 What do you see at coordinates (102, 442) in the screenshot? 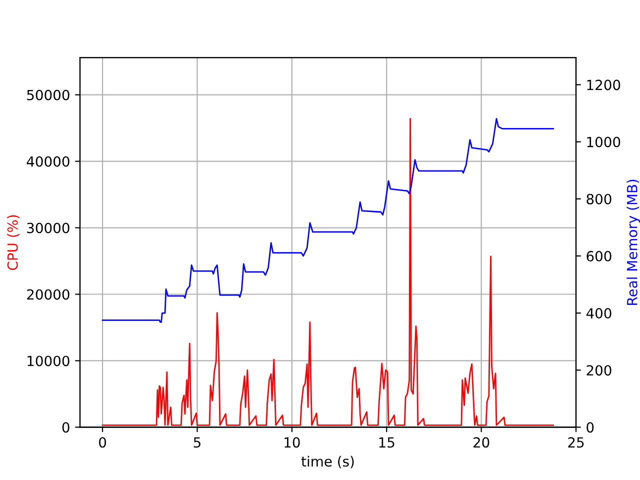
I see `x-tick-label: 0` at bounding box center [102, 442].